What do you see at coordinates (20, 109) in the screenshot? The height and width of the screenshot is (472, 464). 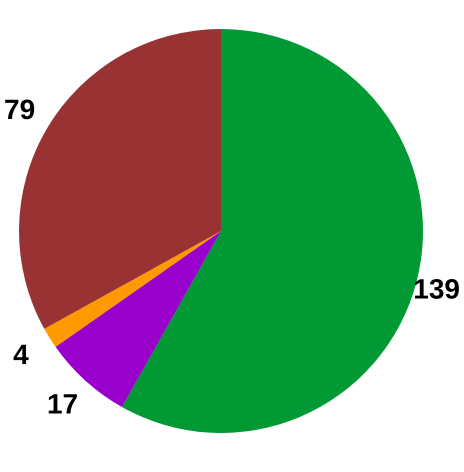 I see `data-label: 79` at bounding box center [20, 109].